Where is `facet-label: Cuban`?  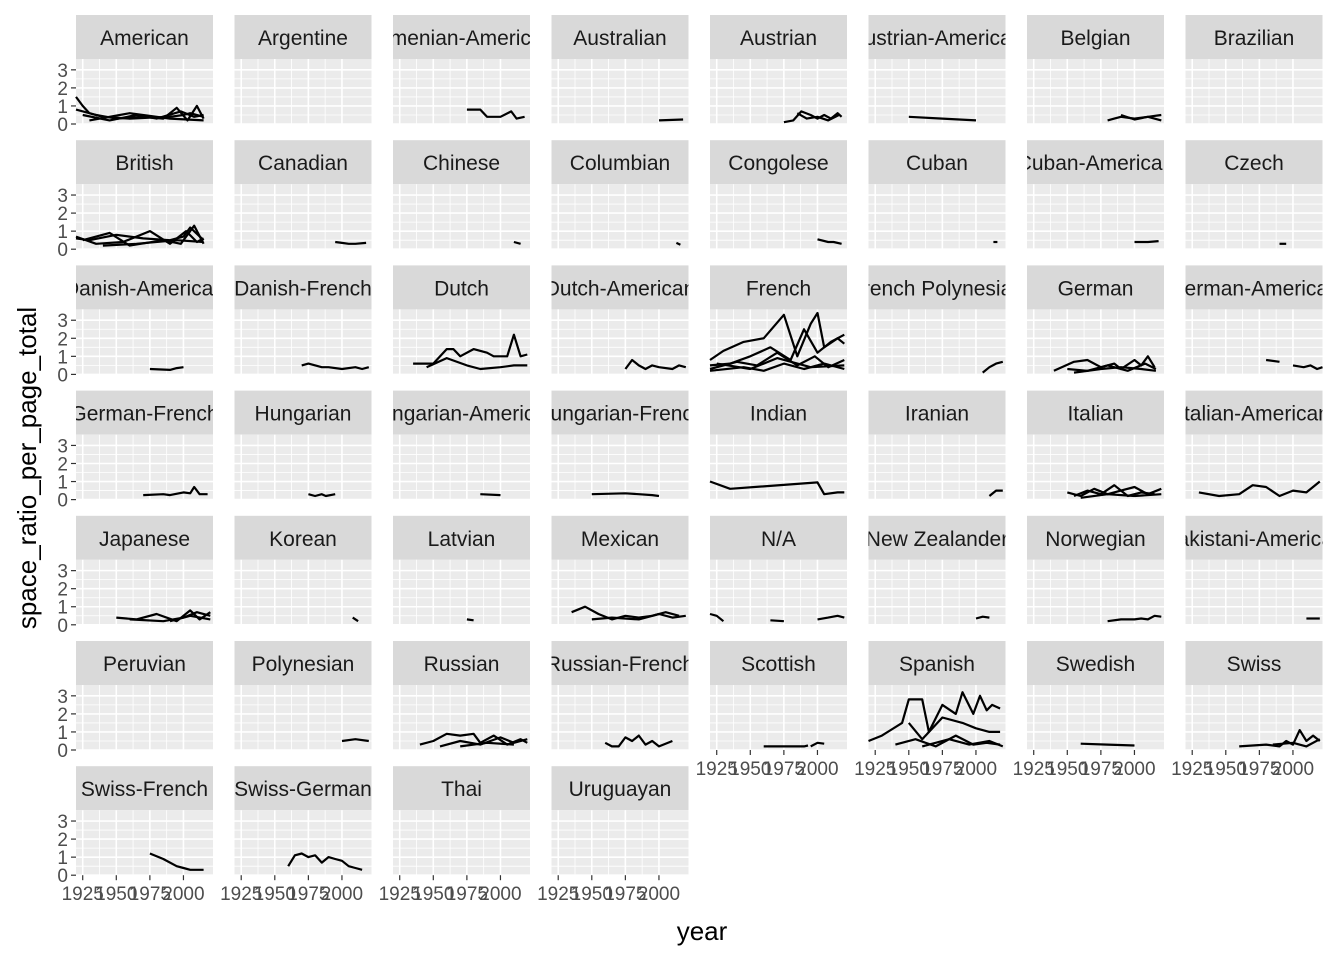
facet-label: Cuban is located at coordinates (937, 163).